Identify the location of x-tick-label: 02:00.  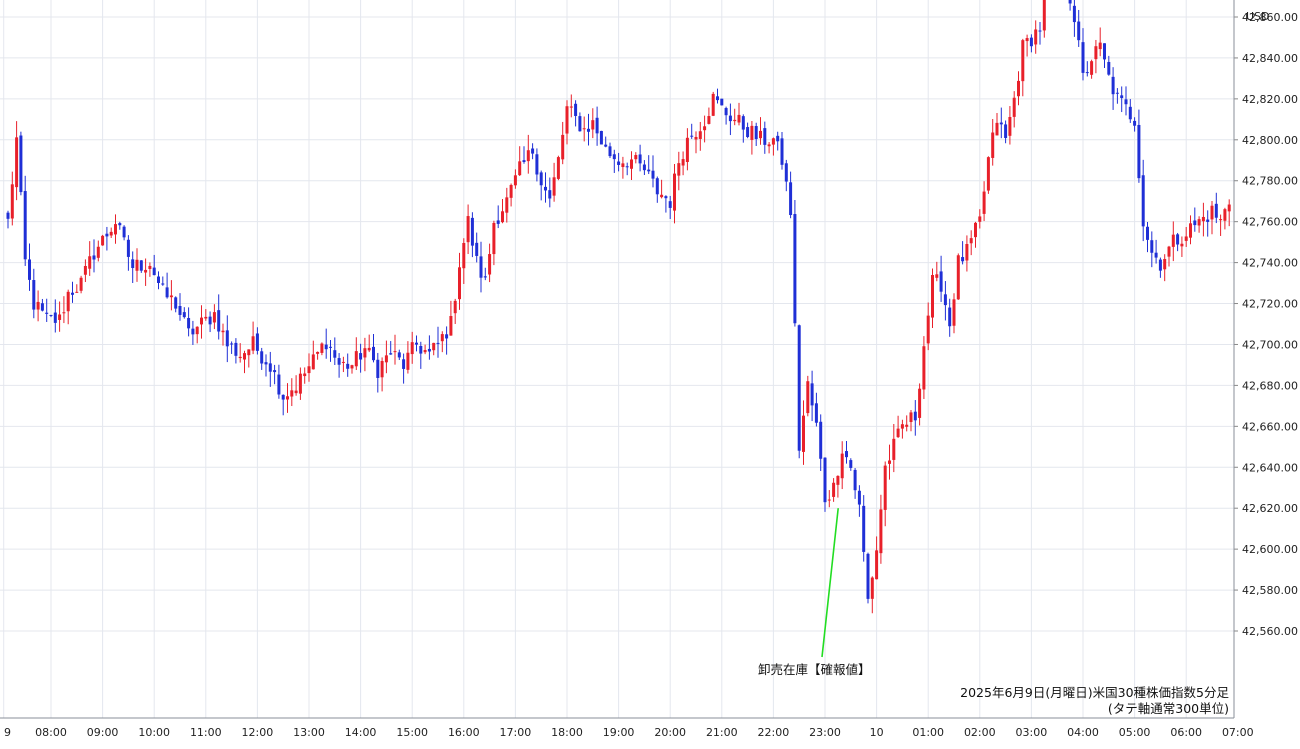
(980, 732).